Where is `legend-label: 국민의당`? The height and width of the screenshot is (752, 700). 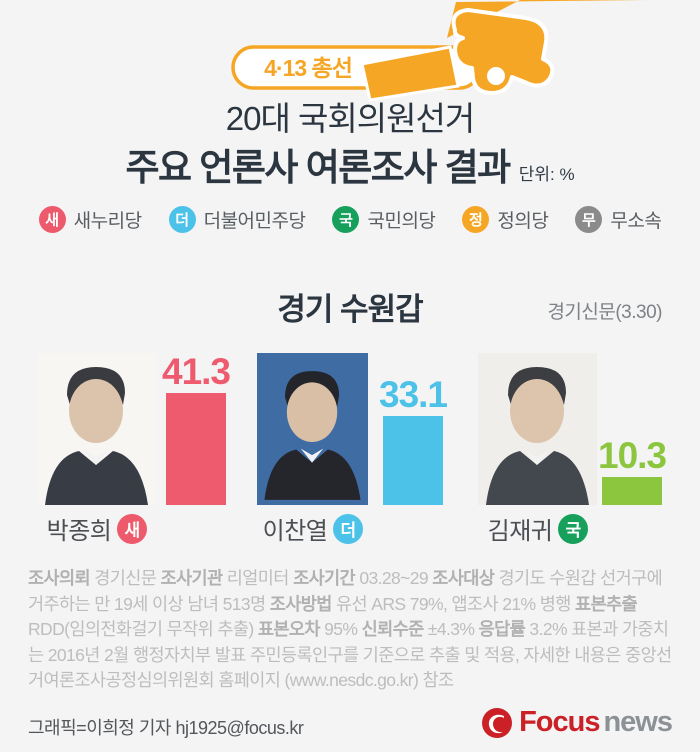 legend-label: 국민의당 is located at coordinates (401, 221).